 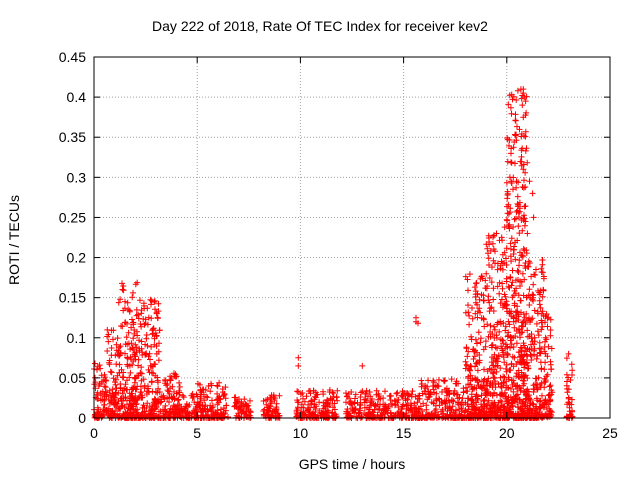 What do you see at coordinates (352, 464) in the screenshot?
I see `x-axis-label: GPS time / hours` at bounding box center [352, 464].